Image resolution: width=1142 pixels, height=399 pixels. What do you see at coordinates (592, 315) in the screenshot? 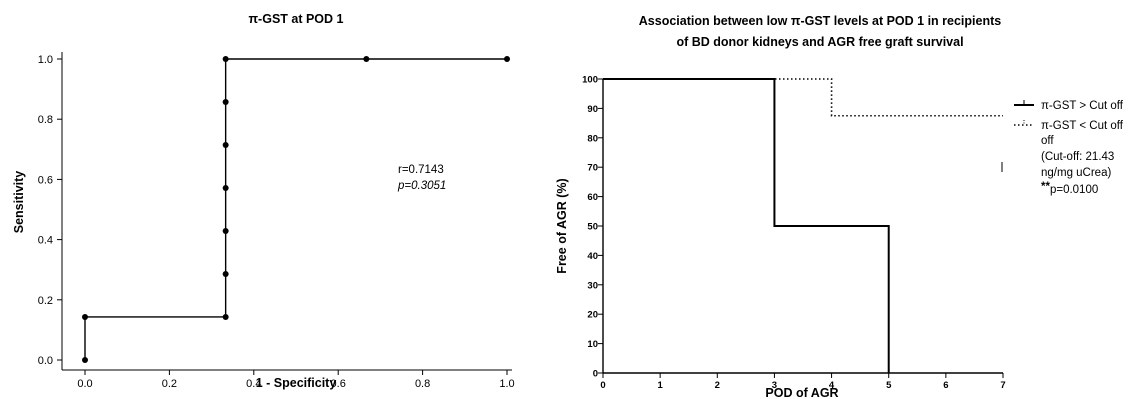
I see `survival-y-tick-label: 20` at bounding box center [592, 315].